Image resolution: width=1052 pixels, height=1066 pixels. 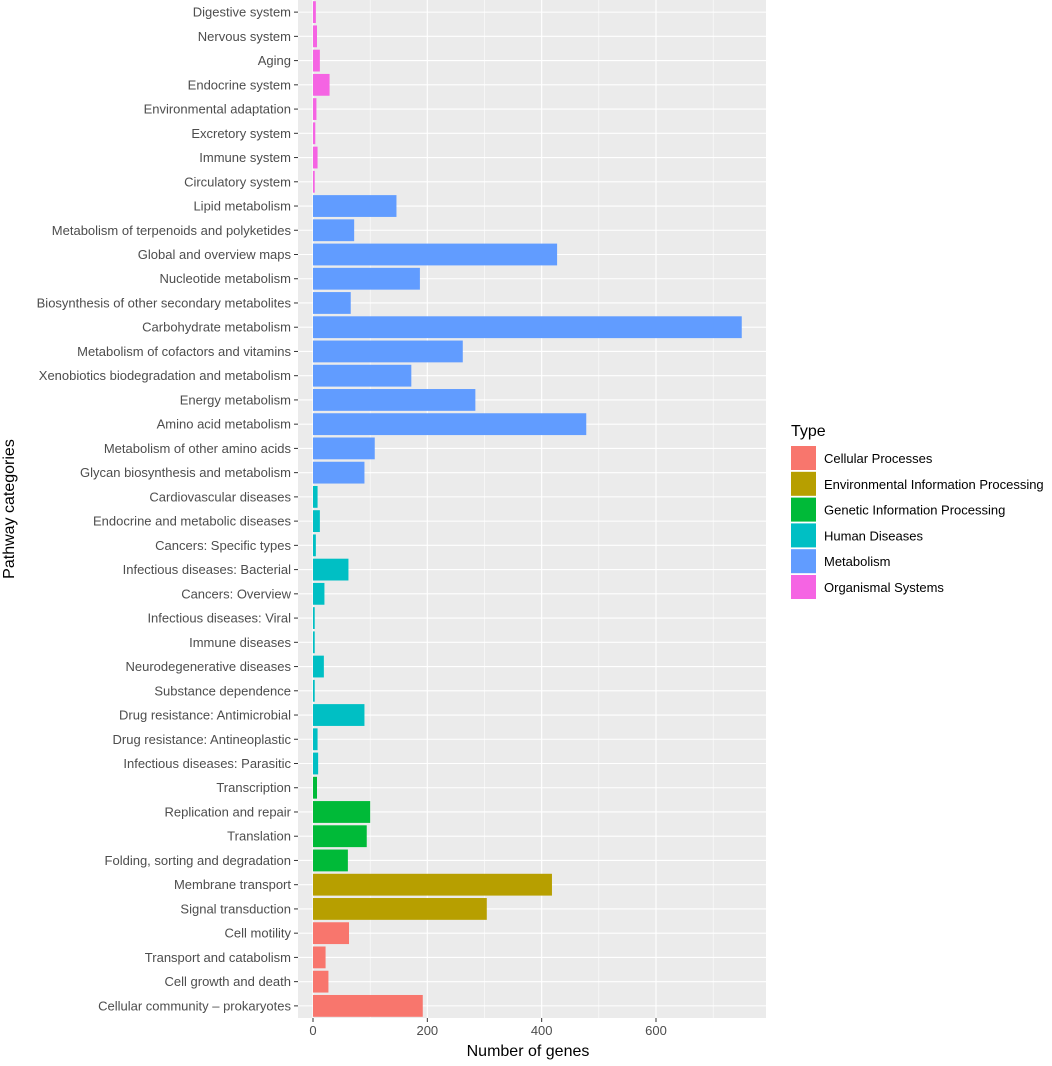 What do you see at coordinates (207, 569) in the screenshot?
I see `y-tick-label: Infectious diseases: Bacterial` at bounding box center [207, 569].